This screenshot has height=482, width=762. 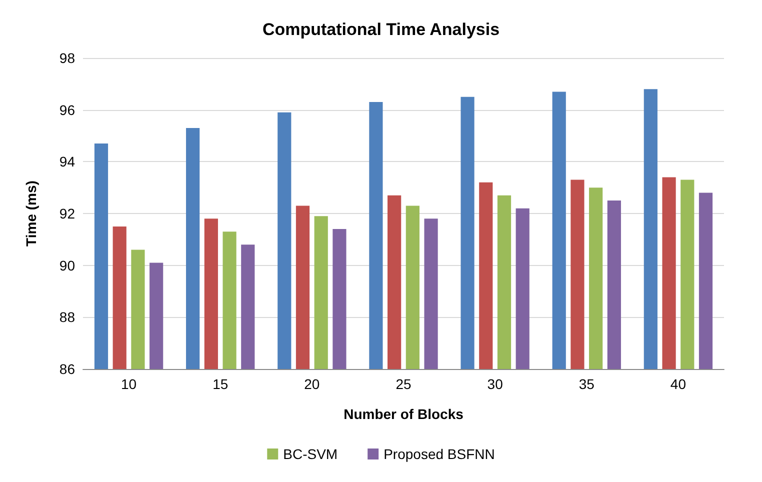 I want to click on y-tick-label: 94, so click(x=67, y=162).